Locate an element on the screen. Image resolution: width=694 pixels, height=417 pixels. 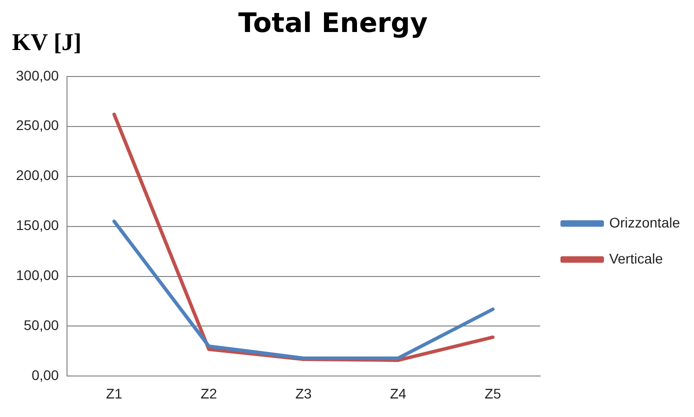
y-tick-label: 0,00 is located at coordinates (46, 375).